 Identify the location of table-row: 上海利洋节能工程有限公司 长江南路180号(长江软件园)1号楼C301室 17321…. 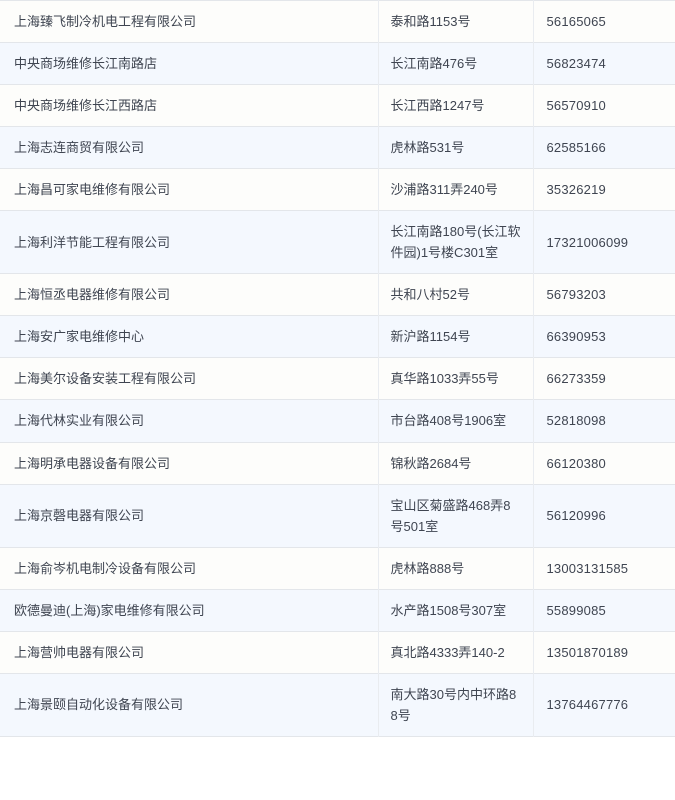
(337, 242).